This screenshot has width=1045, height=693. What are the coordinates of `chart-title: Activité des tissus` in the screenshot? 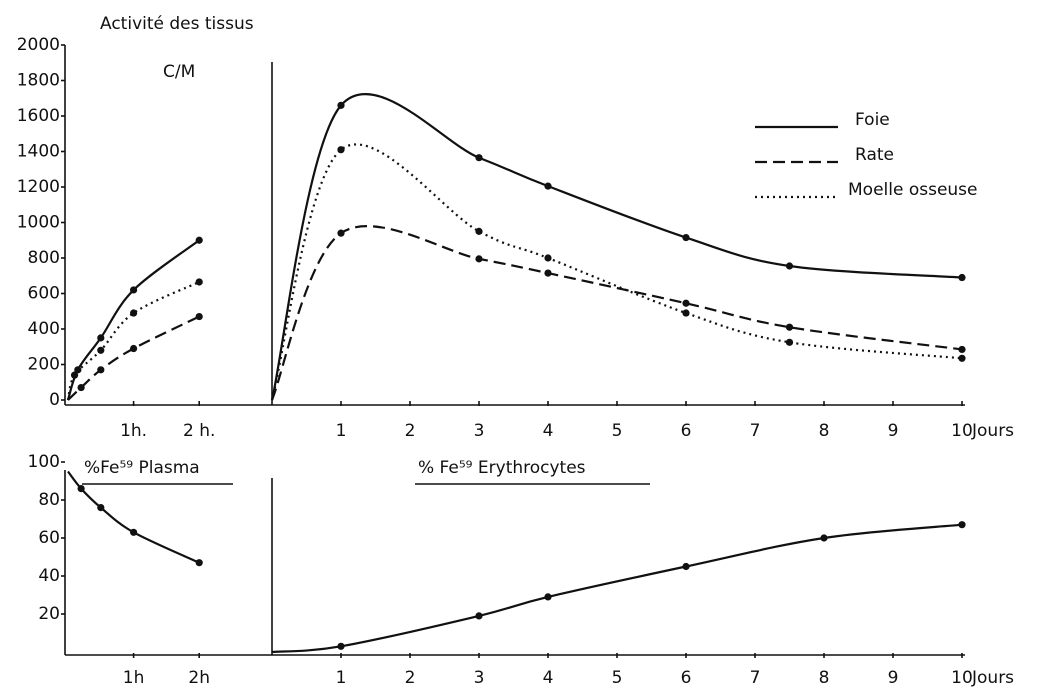 It's located at (177, 24).